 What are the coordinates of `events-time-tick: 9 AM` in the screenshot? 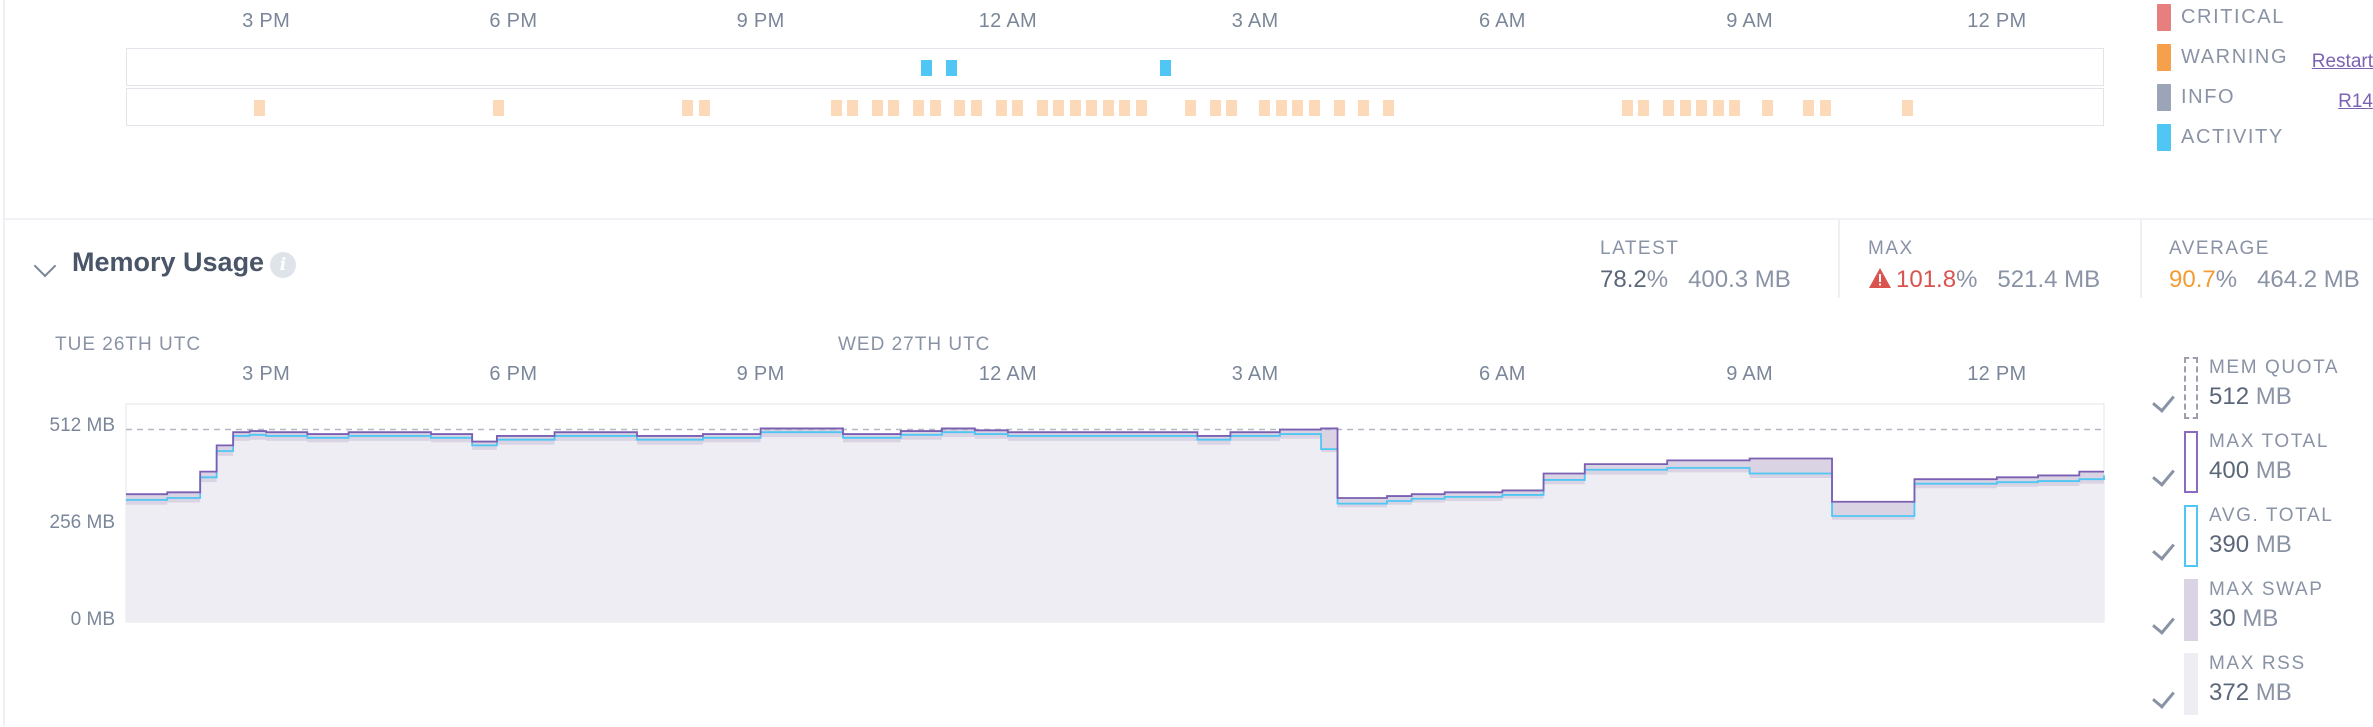 It's located at (1749, 21).